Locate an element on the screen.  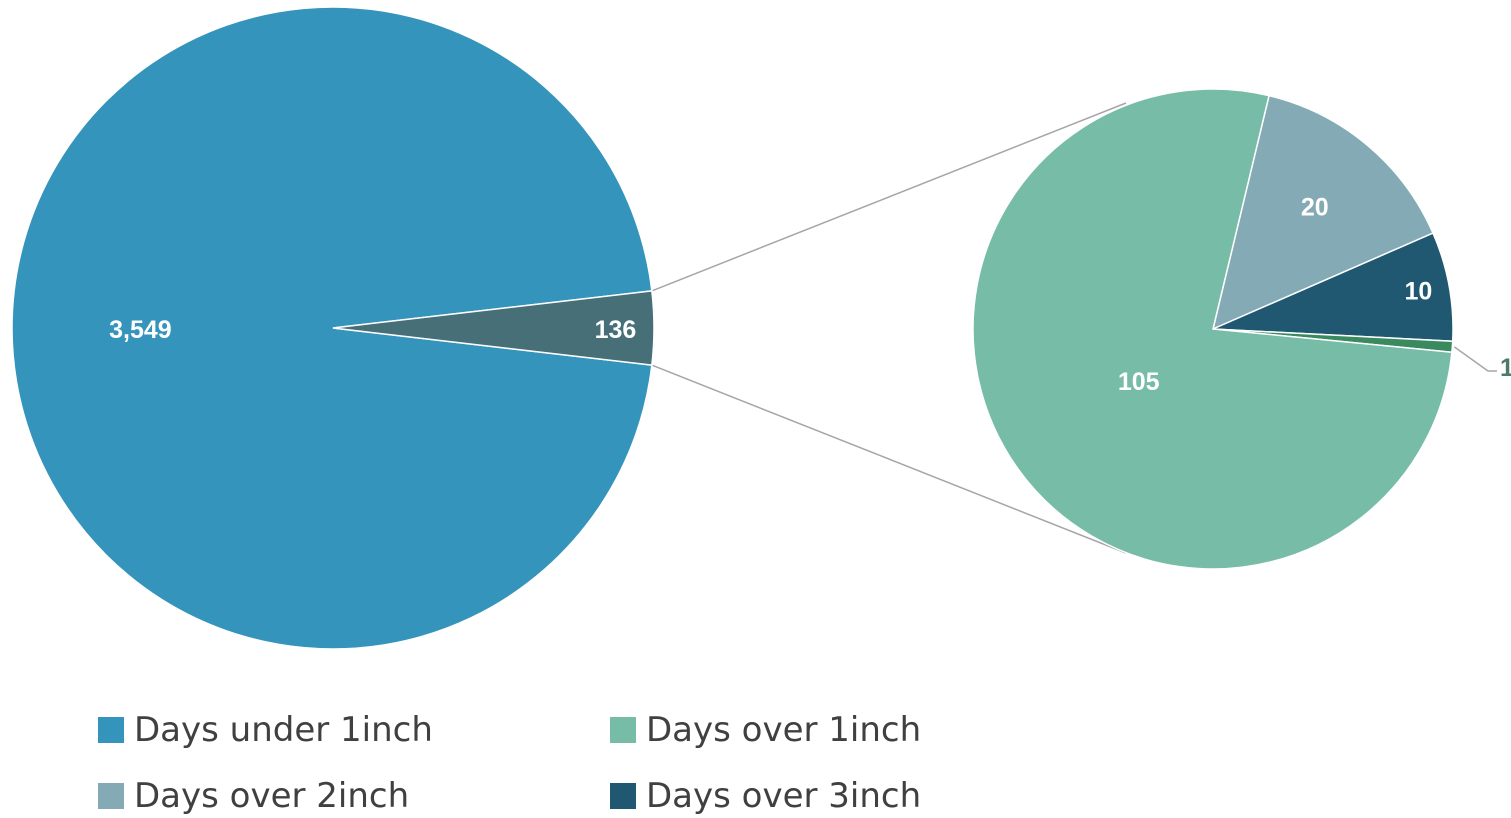
data-label: 3,549 is located at coordinates (140, 330).